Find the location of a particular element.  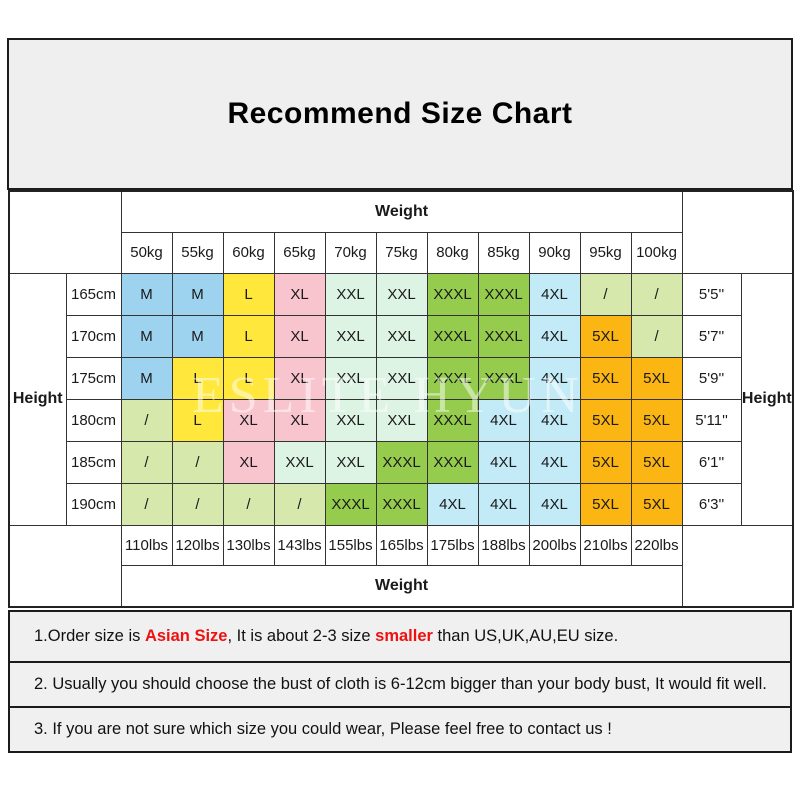

weight-footer-row: Weight is located at coordinates (401, 586).